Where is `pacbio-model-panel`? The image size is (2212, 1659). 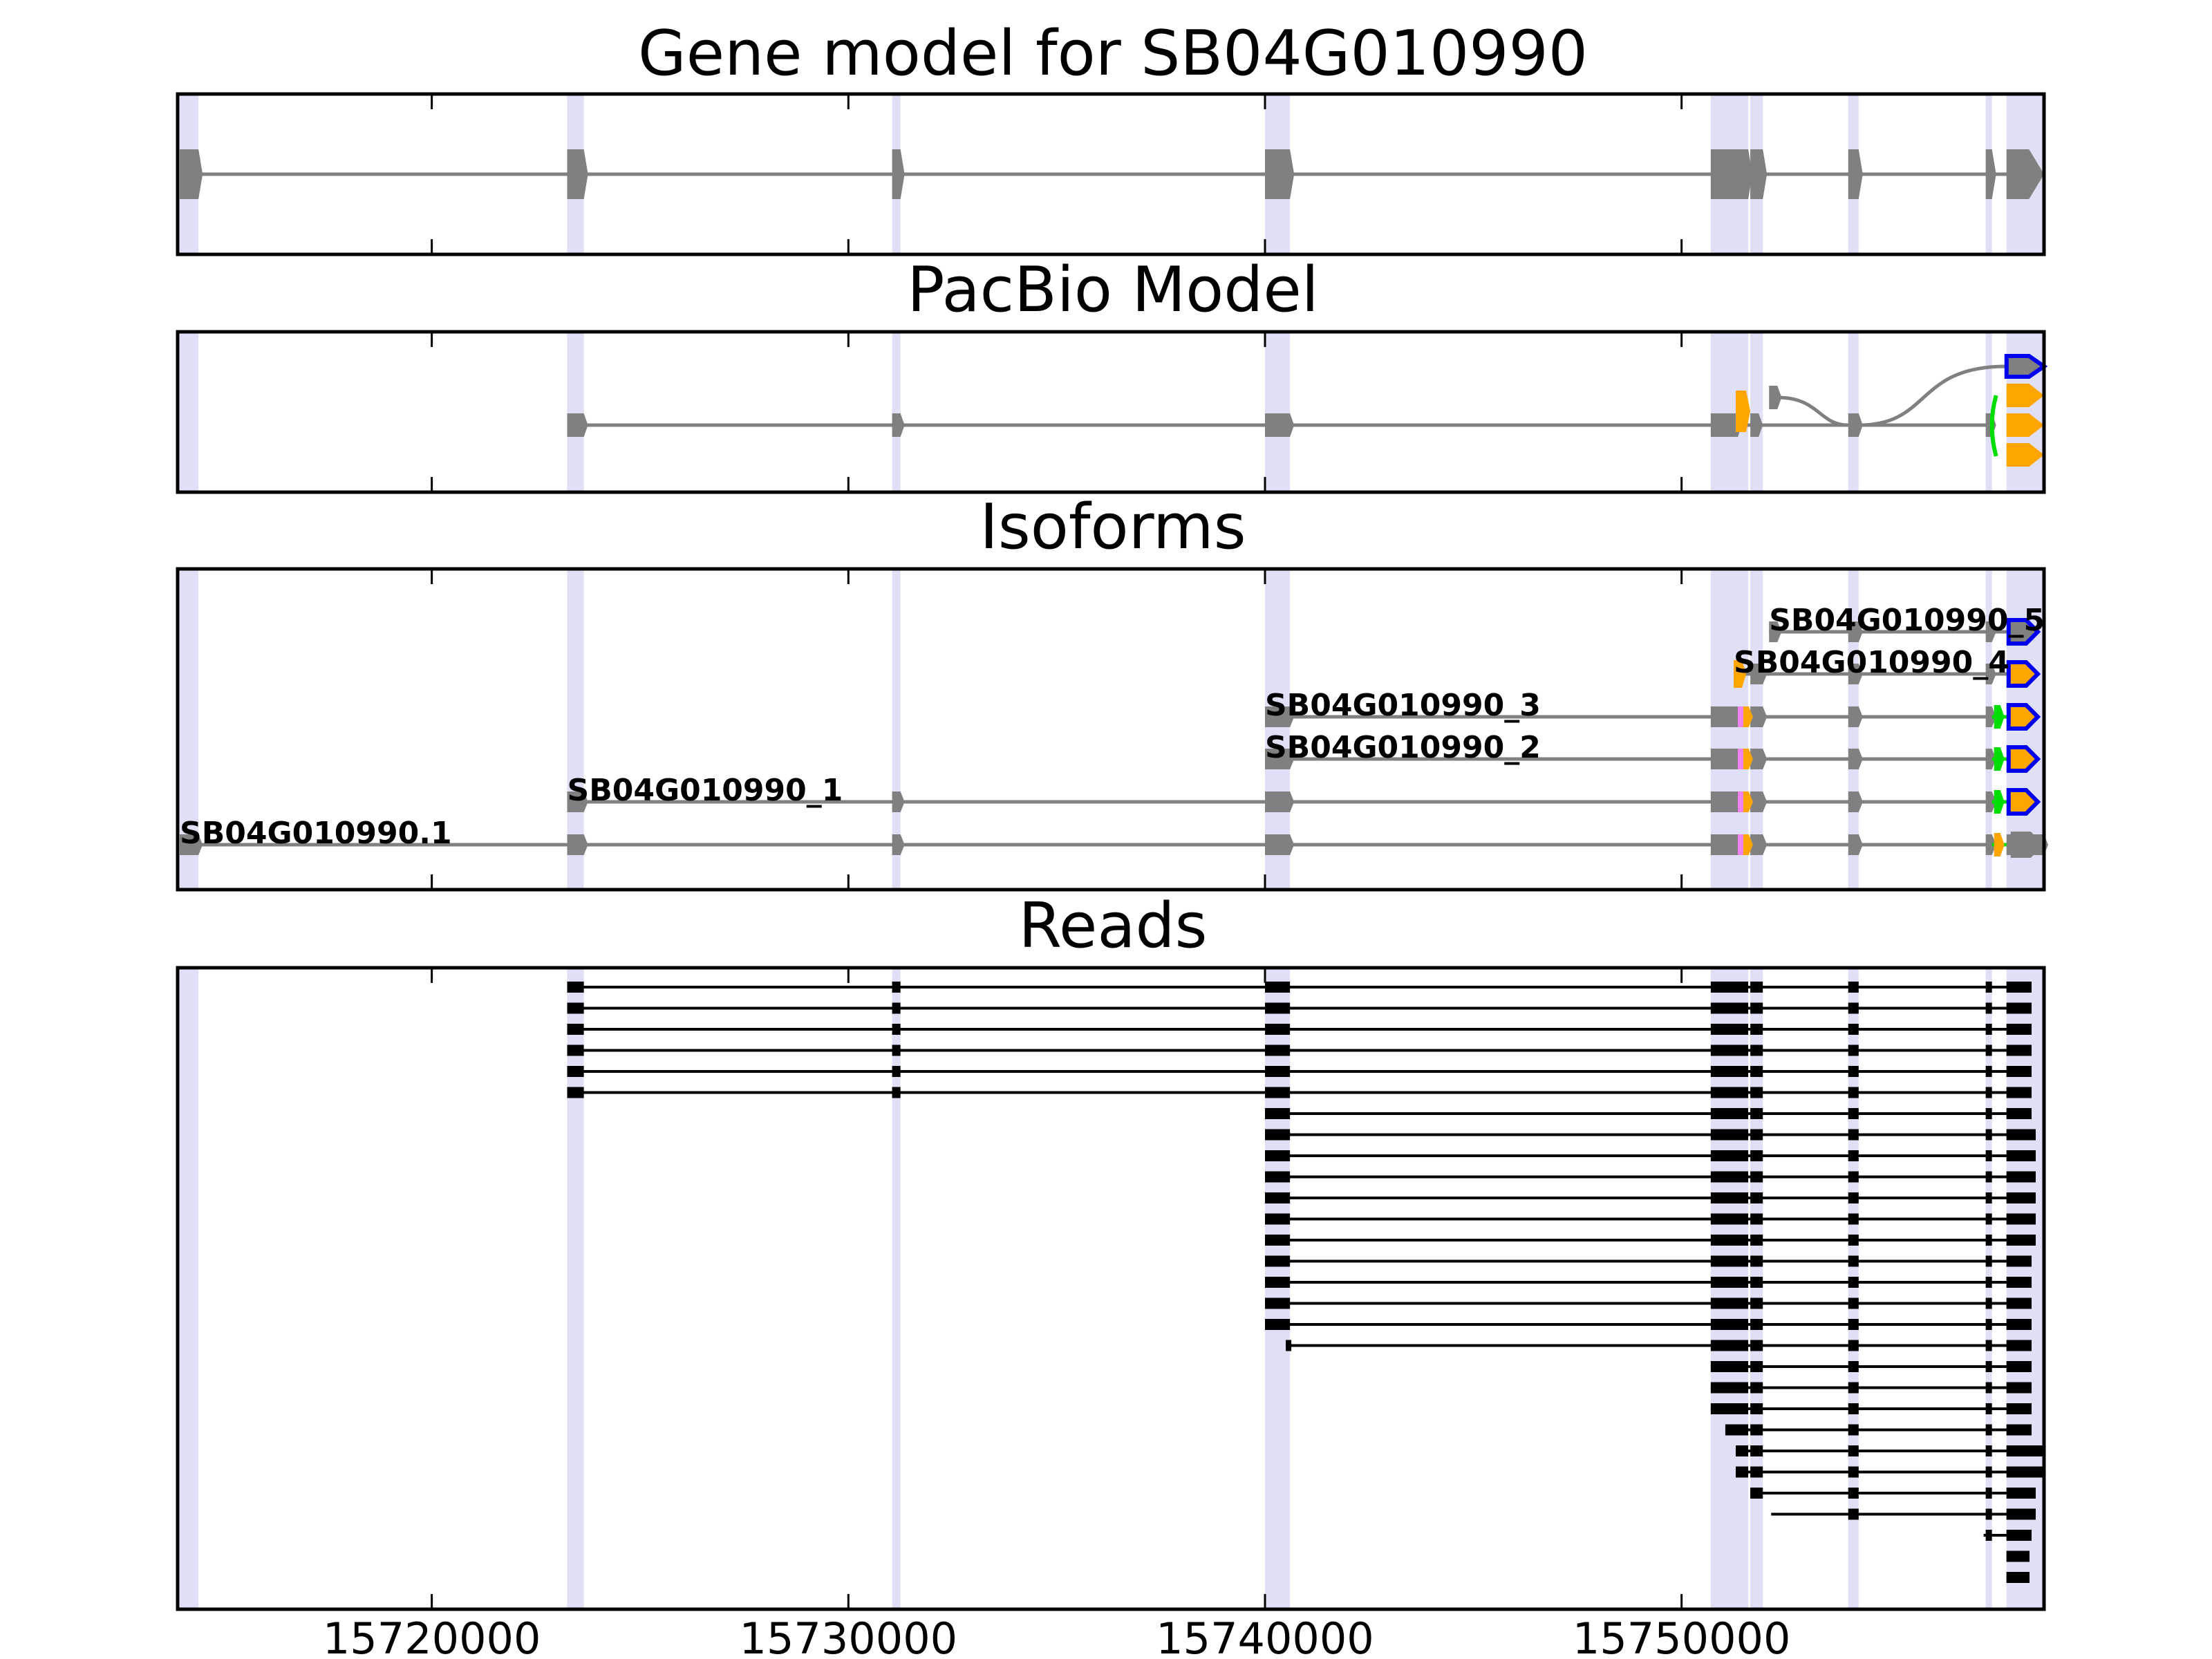 pacbio-model-panel is located at coordinates (1112, 412).